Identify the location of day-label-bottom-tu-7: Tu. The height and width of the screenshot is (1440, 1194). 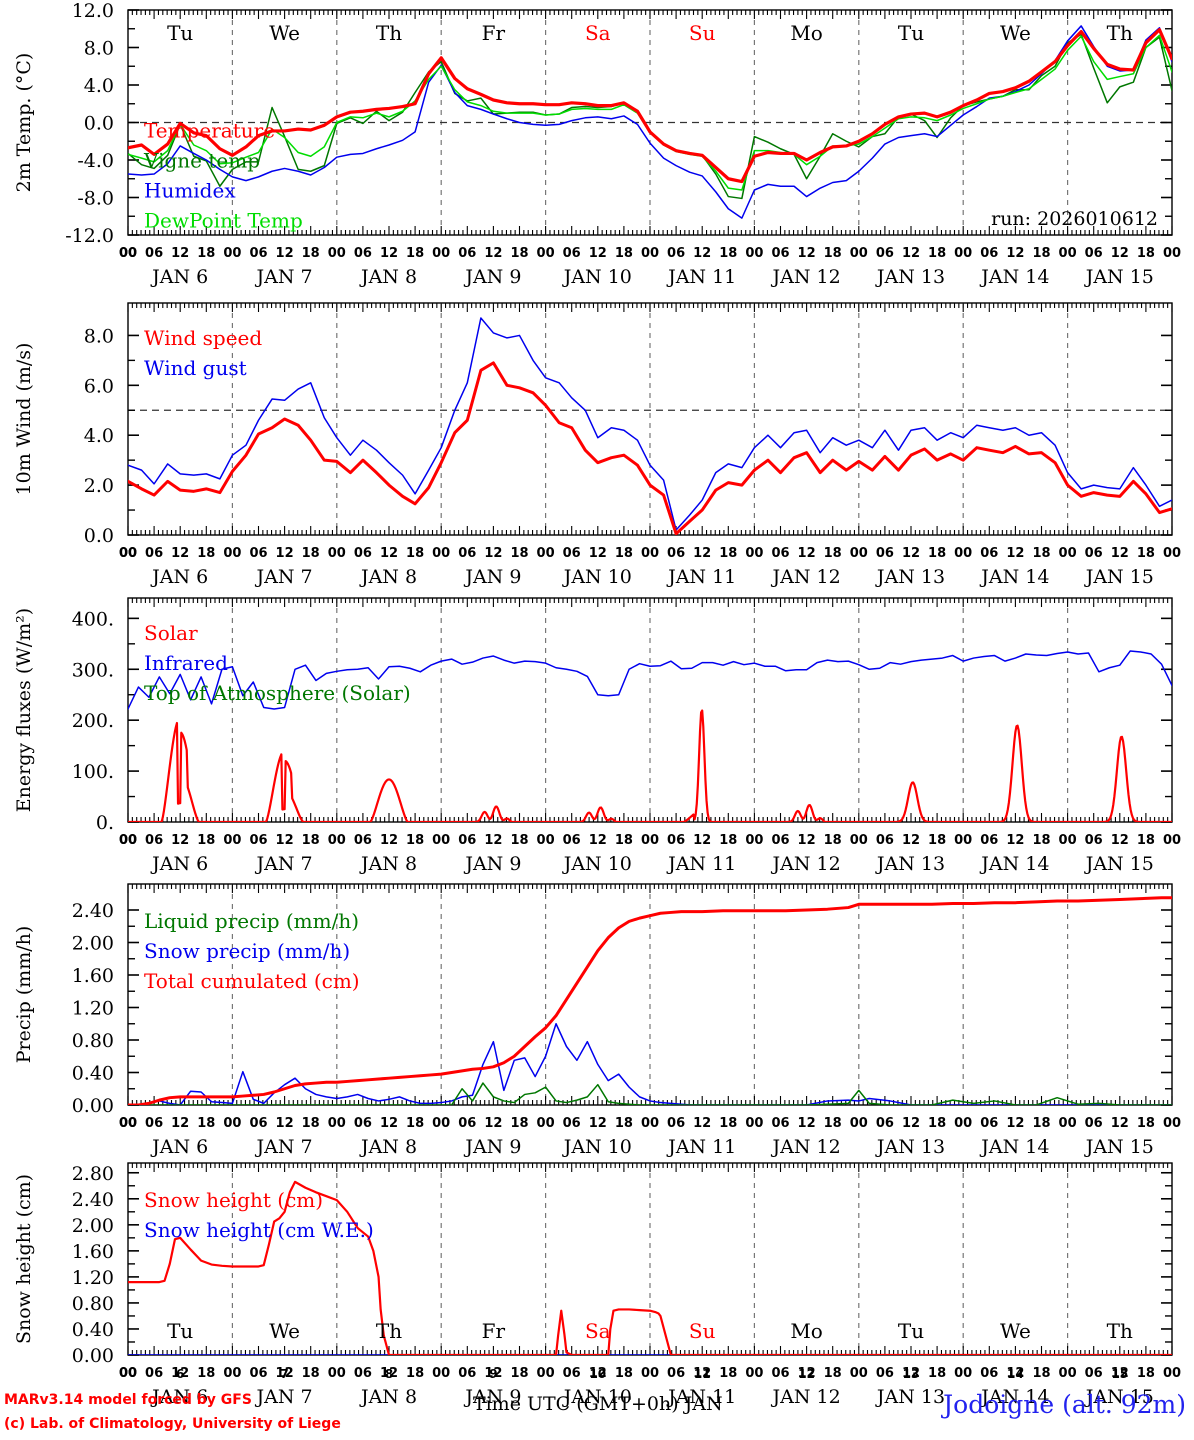
(911, 1331).